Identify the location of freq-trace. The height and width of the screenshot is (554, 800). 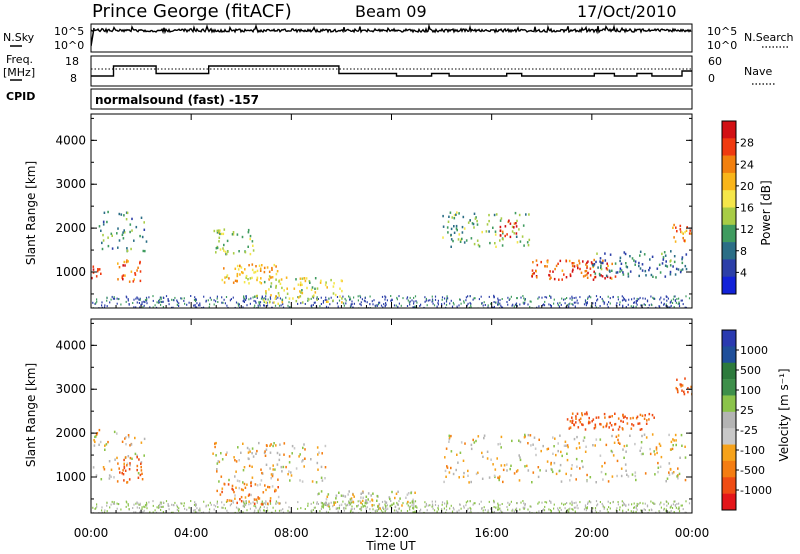
(391, 71).